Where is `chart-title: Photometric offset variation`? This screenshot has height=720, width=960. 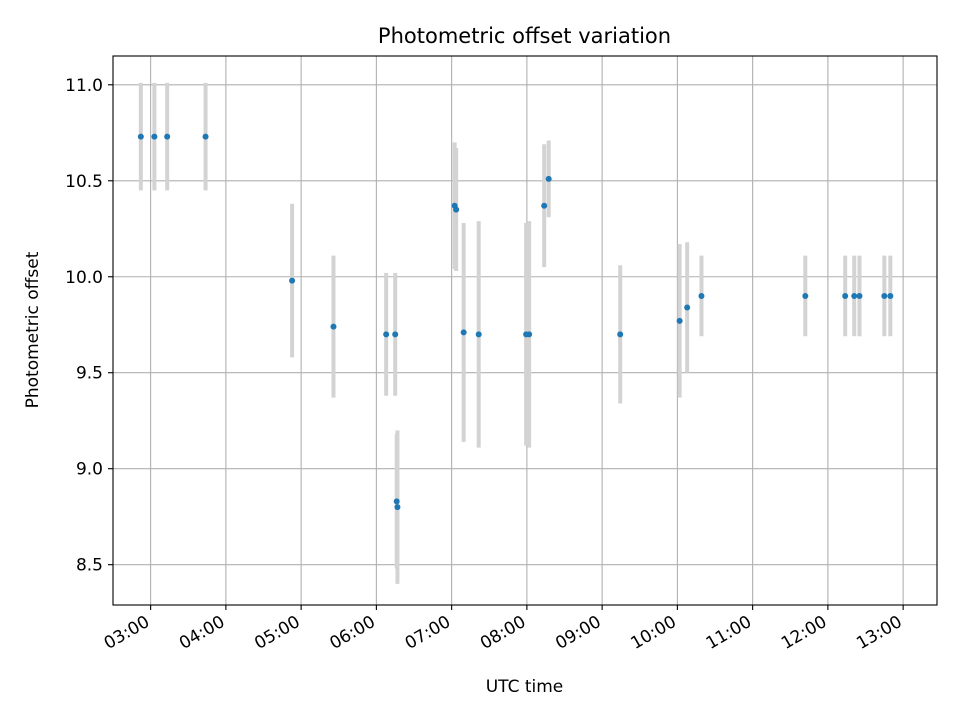
chart-title: Photometric offset variation is located at coordinates (524, 36).